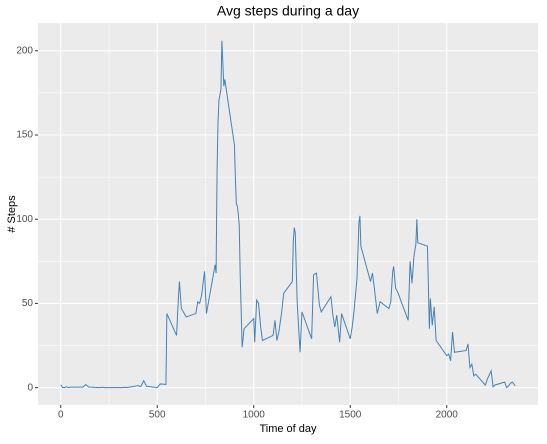 The height and width of the screenshot is (444, 547). Describe the element at coordinates (157, 415) in the screenshot. I see `x-tick-label: 500` at that location.